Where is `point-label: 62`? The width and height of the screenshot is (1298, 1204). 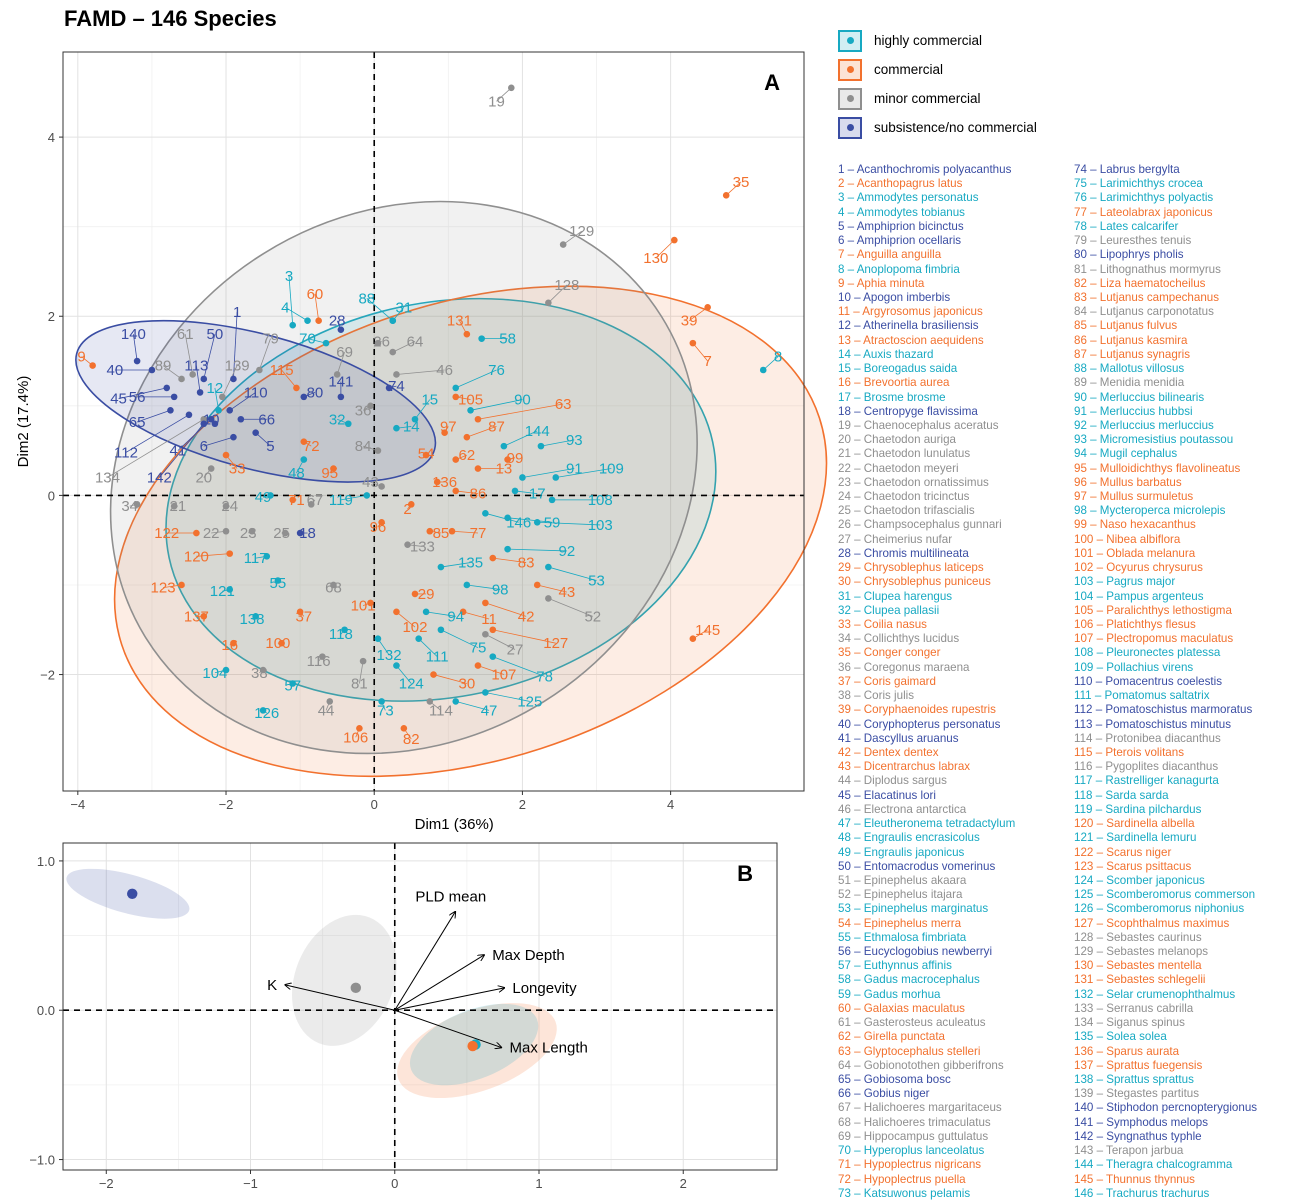 point-label: 62 is located at coordinates (467, 455).